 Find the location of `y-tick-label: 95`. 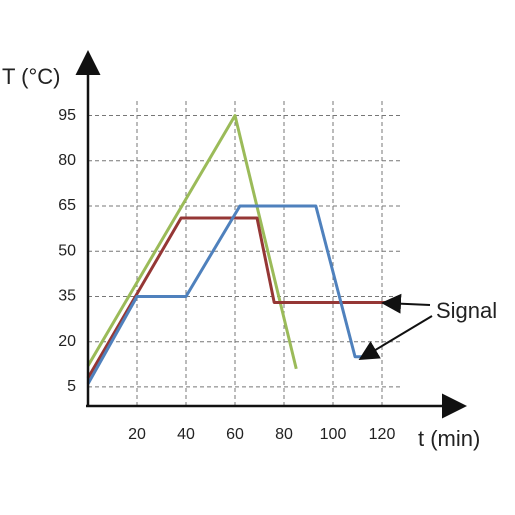

y-tick-label: 95 is located at coordinates (67, 115).